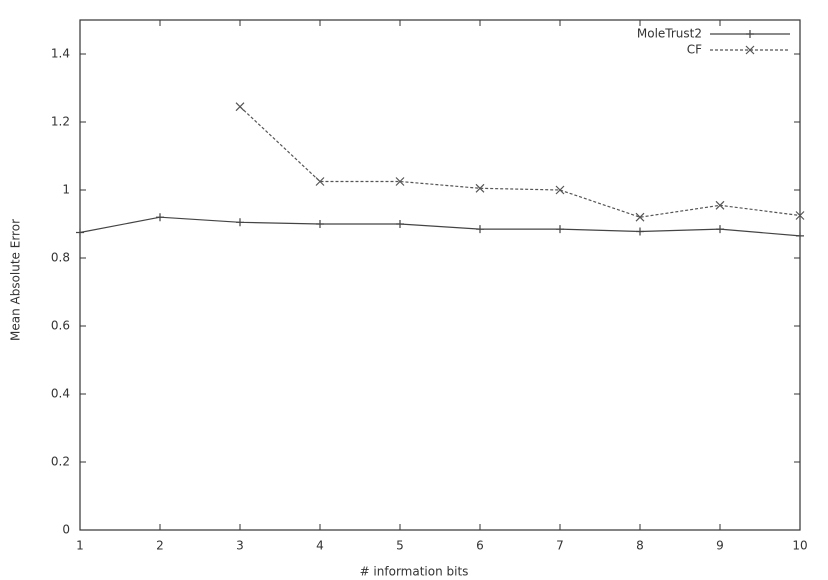 Image resolution: width=828 pixels, height=580 pixels. I want to click on x-axis-label: # information bits, so click(414, 572).